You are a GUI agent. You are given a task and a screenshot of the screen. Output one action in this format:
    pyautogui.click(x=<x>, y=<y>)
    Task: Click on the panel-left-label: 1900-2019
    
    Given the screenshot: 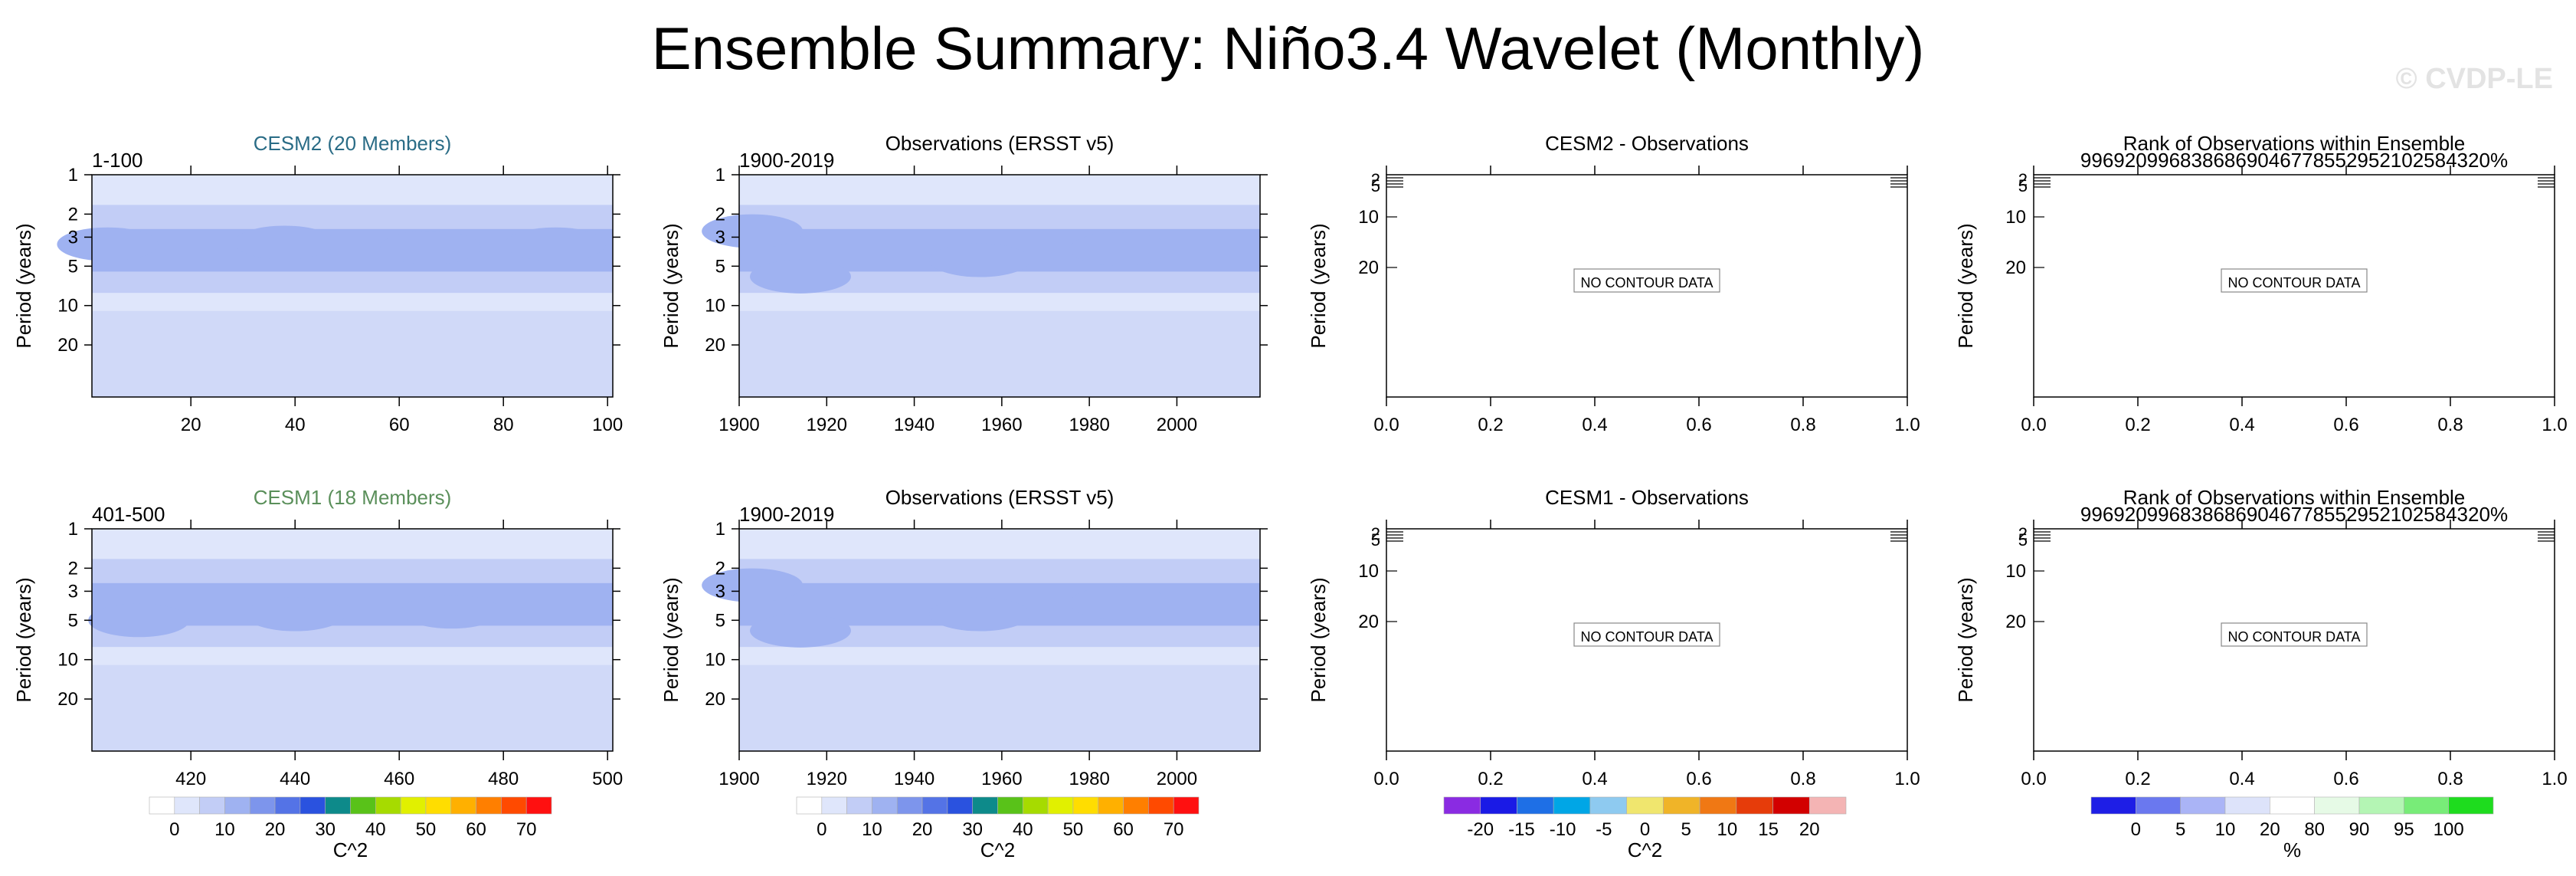 What is the action you would take?
    pyautogui.click(x=786, y=160)
    